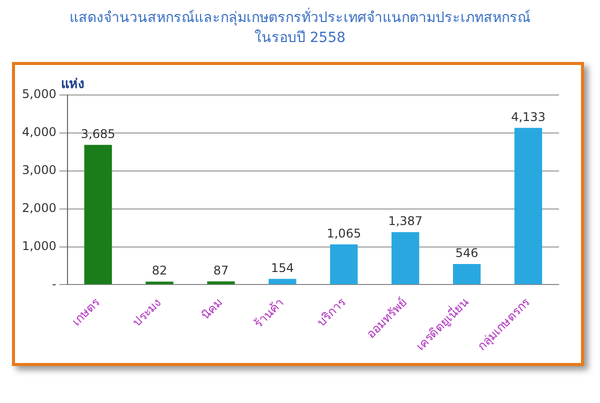 The height and width of the screenshot is (403, 600). I want to click on y-tick-label: 3,000, so click(39, 170).